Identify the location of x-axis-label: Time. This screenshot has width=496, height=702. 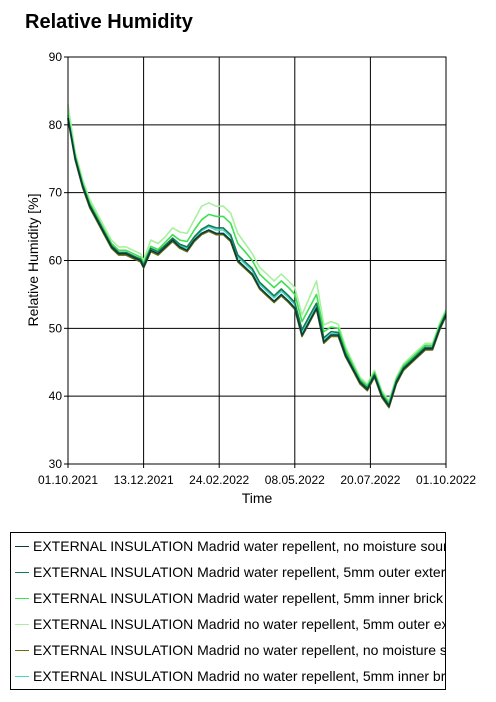
(257, 498).